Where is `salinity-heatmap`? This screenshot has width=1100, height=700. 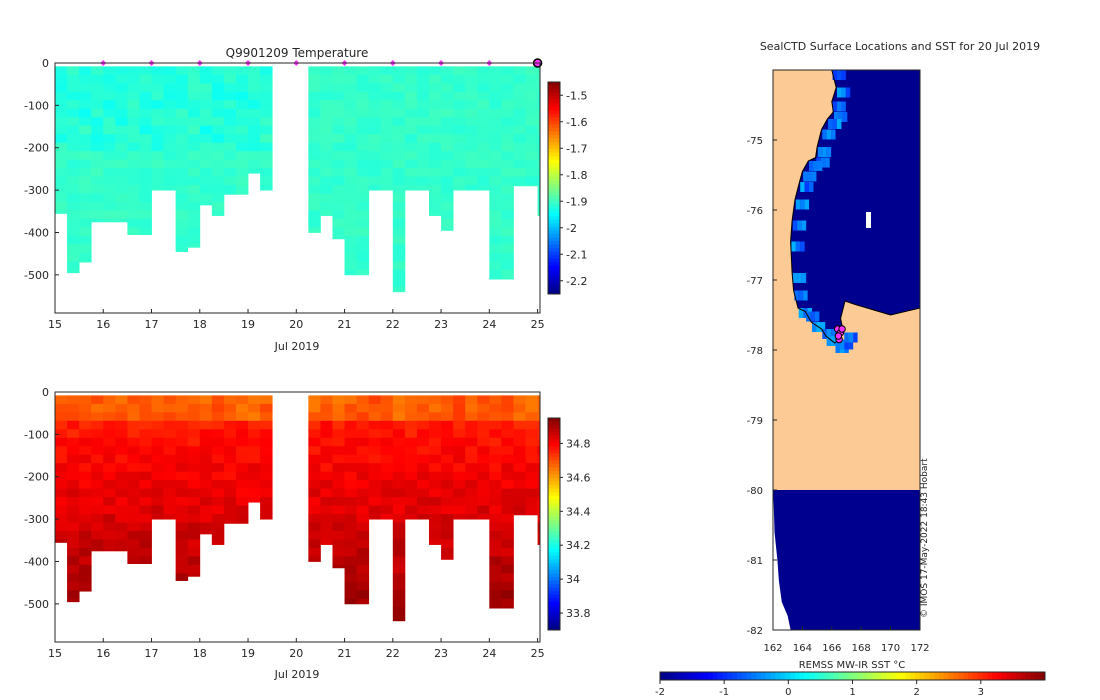
salinity-heatmap is located at coordinates (297, 508).